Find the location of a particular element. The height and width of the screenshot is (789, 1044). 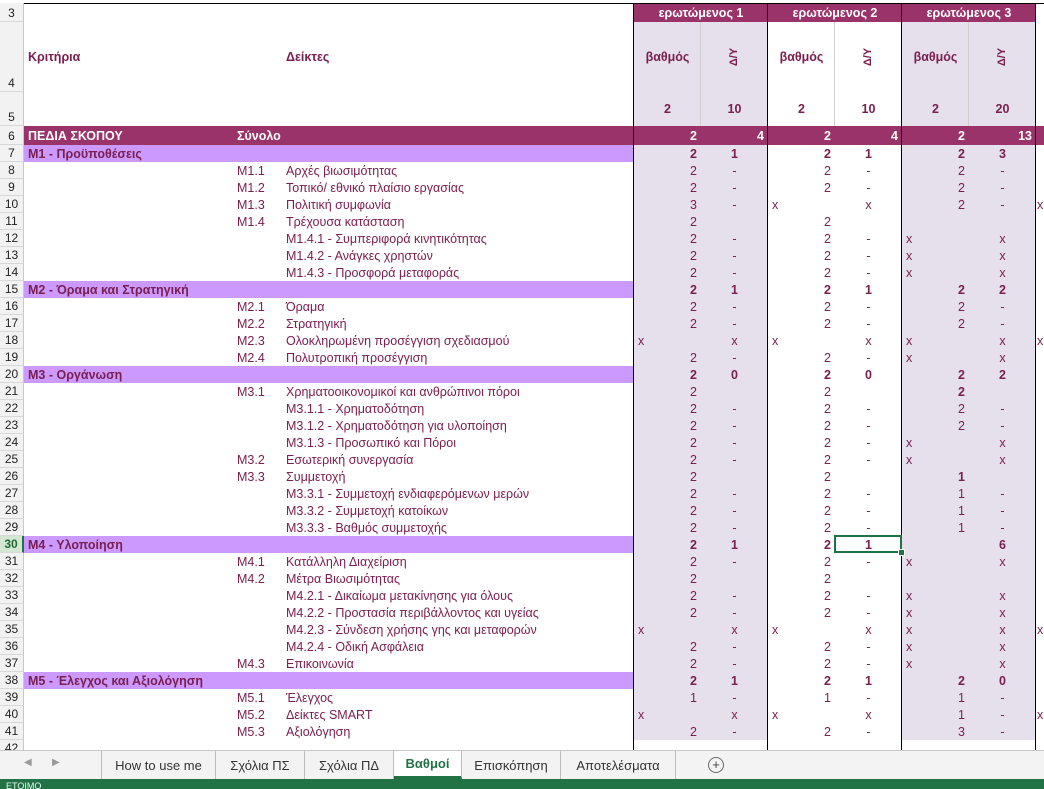

indicator-label: Μέτρα Βιωσιμότητας is located at coordinates (343, 578).